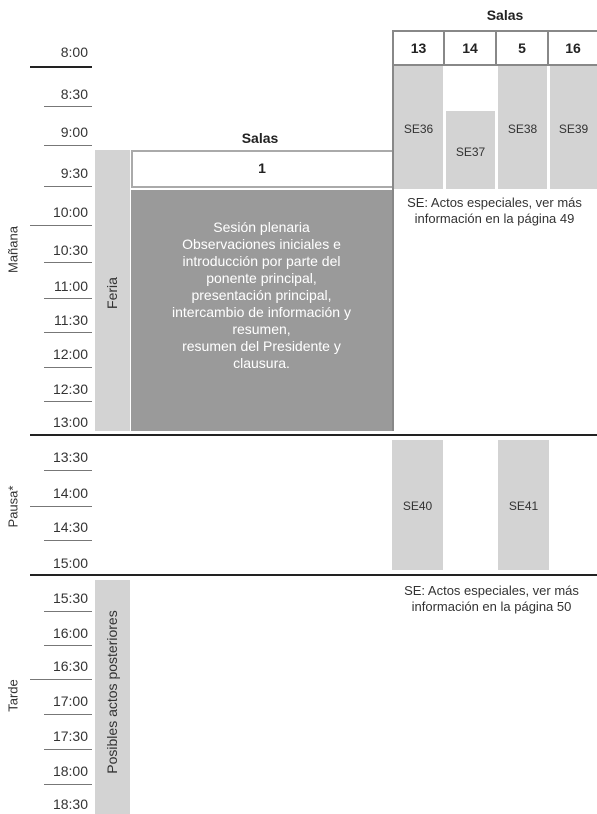 This screenshot has height=814, width=597. What do you see at coordinates (13, 695) in the screenshot?
I see `period-afternoon-label: Tarde` at bounding box center [13, 695].